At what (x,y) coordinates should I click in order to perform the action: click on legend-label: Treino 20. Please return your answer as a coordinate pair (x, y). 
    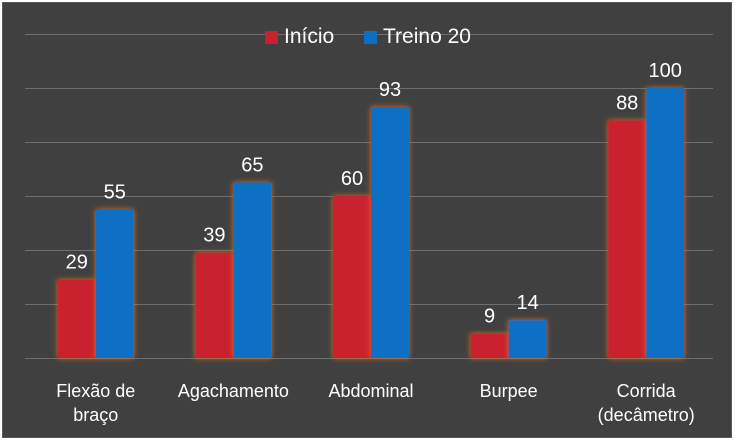
    Looking at the image, I should click on (427, 36).